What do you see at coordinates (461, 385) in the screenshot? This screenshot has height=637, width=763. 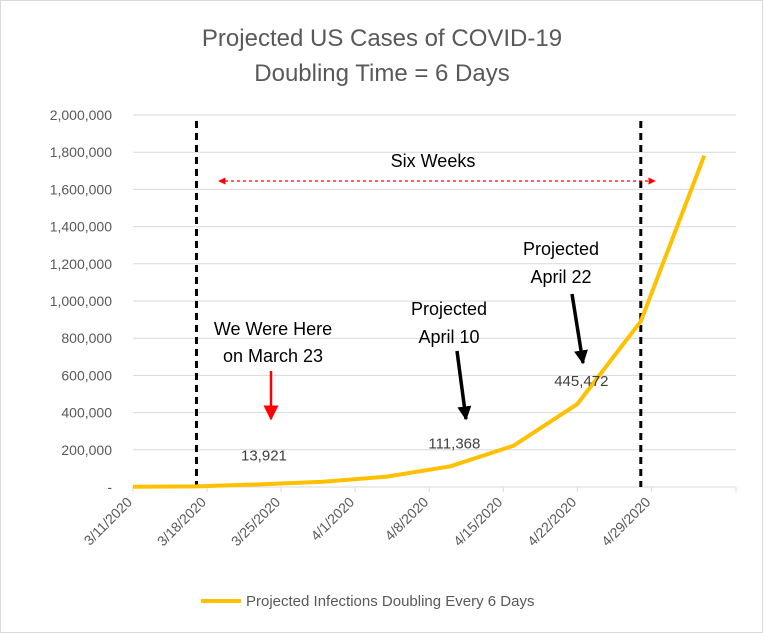 I see `projected-apr10-arrow` at bounding box center [461, 385].